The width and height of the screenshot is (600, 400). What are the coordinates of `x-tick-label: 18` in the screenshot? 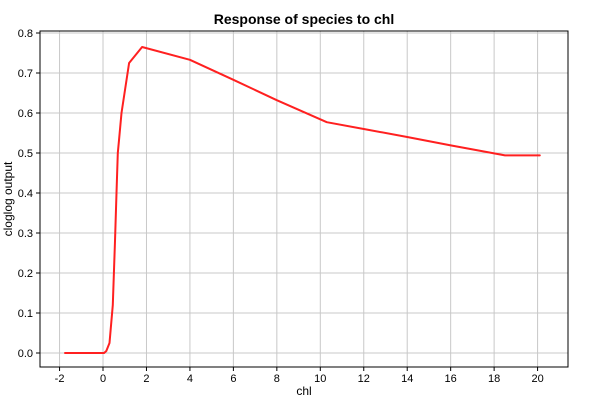 It's located at (494, 379).